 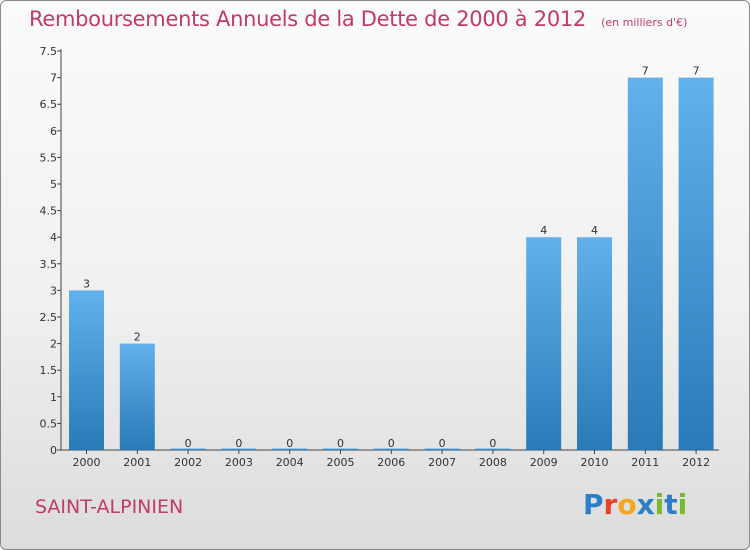 What do you see at coordinates (86, 283) in the screenshot?
I see `data-label: 3` at bounding box center [86, 283].